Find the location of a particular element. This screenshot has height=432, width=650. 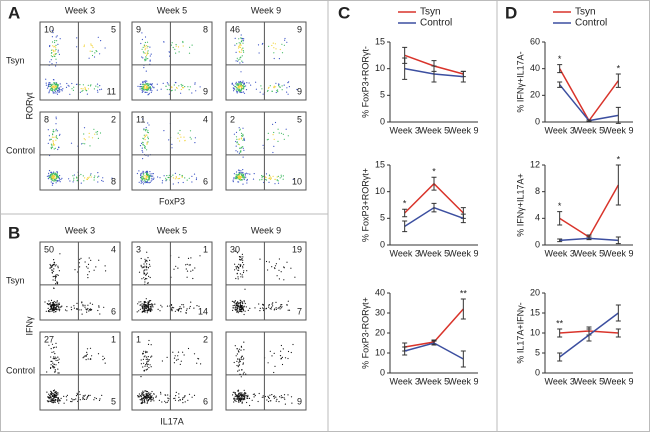

axis-label: % FoxP3-RORγt+ is located at coordinates (365, 333).